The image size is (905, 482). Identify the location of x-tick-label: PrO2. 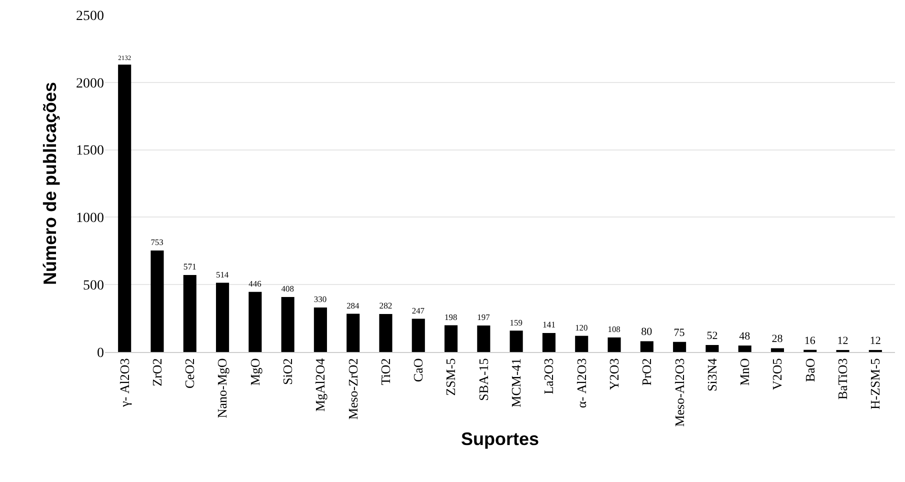
(646, 372).